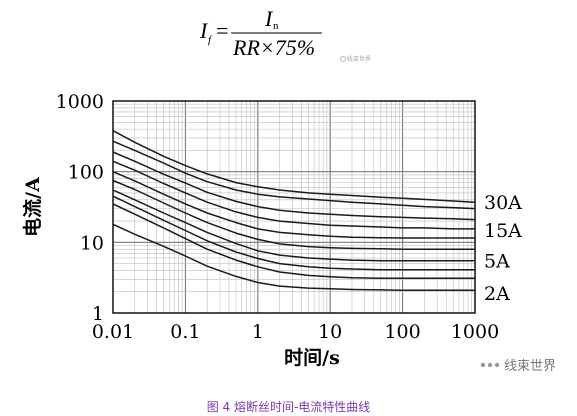 Image resolution: width=577 pixels, height=416 pixels. Describe the element at coordinates (260, 33) in the screenshot. I see `formula: I f = I n RR×75%` at that location.